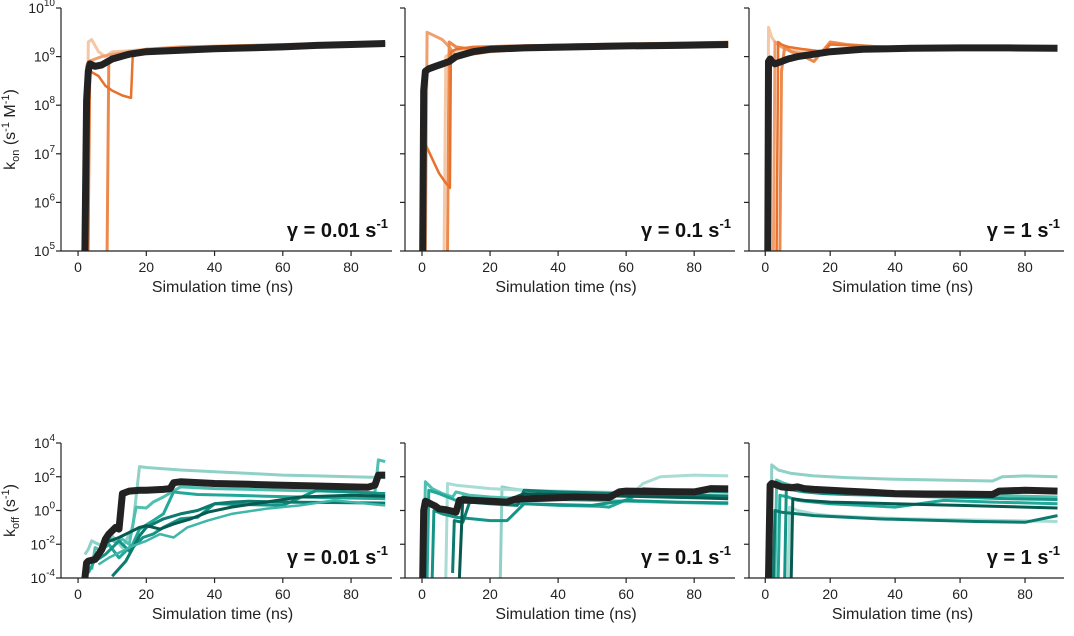  I want to click on panel-koff-0.1: 0 20 40 60 80 Simulation time (ns) γ = 0.1 s-1, so click(567, 532).